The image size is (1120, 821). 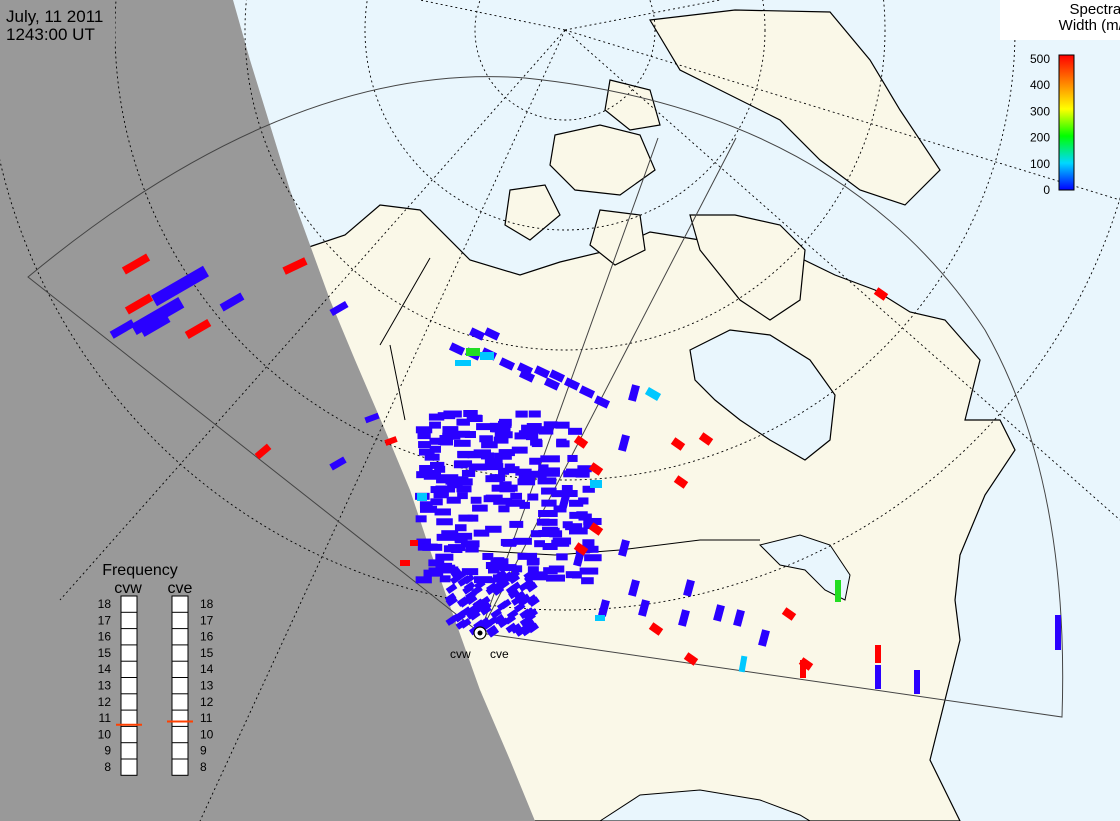 What do you see at coordinates (207, 734) in the screenshot?
I see `frequency-number-cve: 10` at bounding box center [207, 734].